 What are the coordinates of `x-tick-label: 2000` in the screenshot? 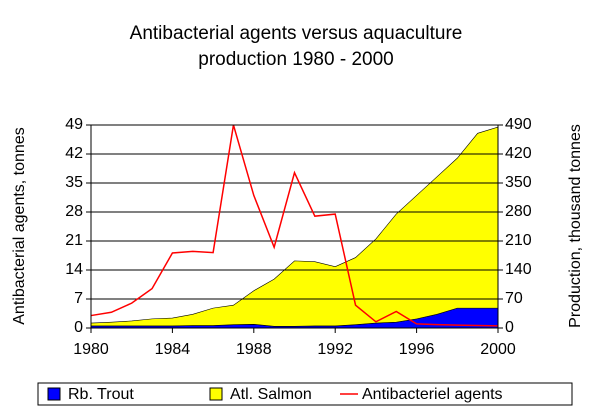 It's located at (498, 349).